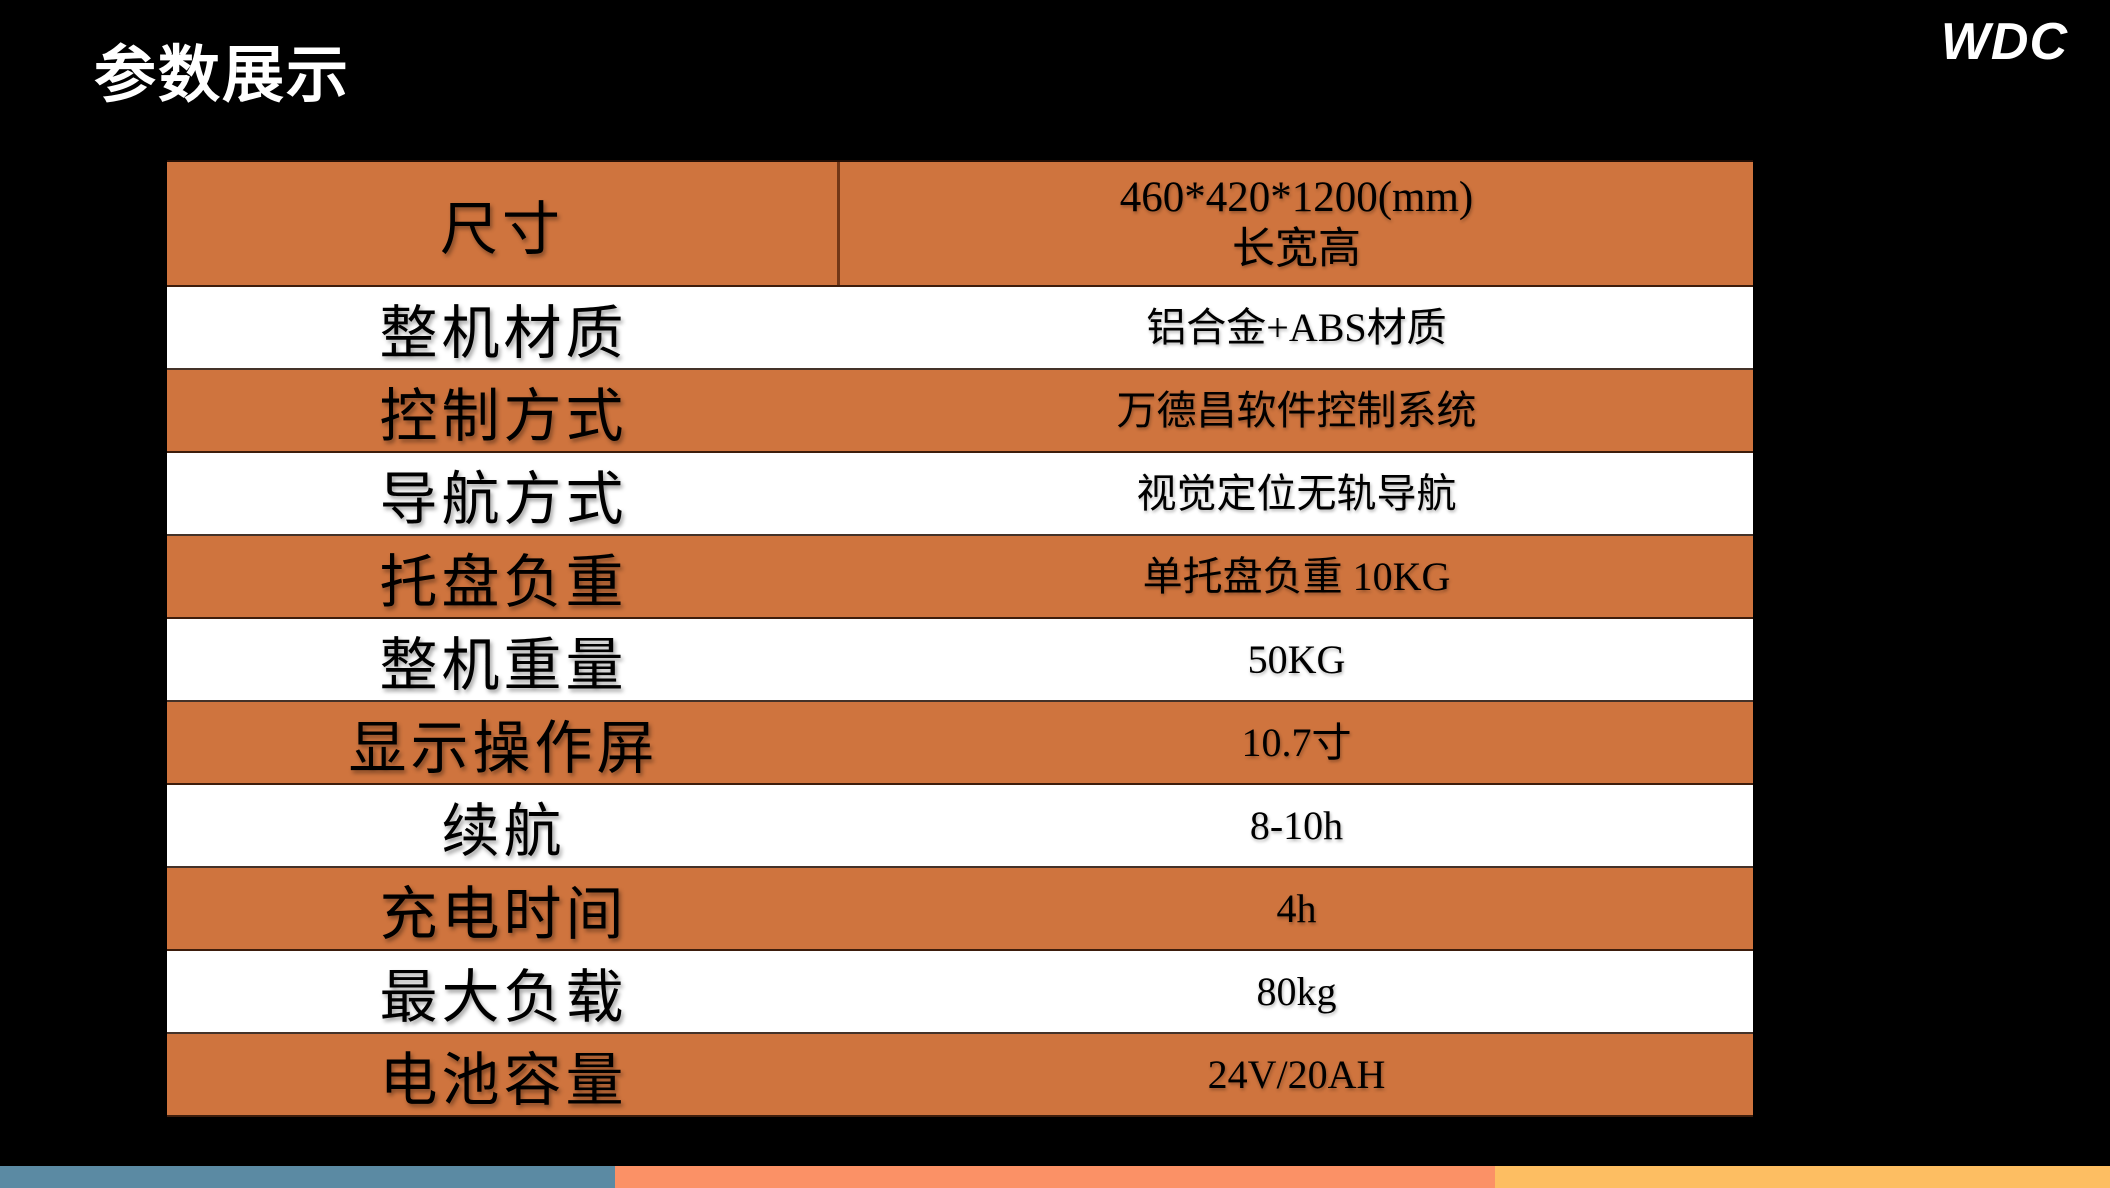  I want to click on brand-logo: WDC, so click(2004, 42).